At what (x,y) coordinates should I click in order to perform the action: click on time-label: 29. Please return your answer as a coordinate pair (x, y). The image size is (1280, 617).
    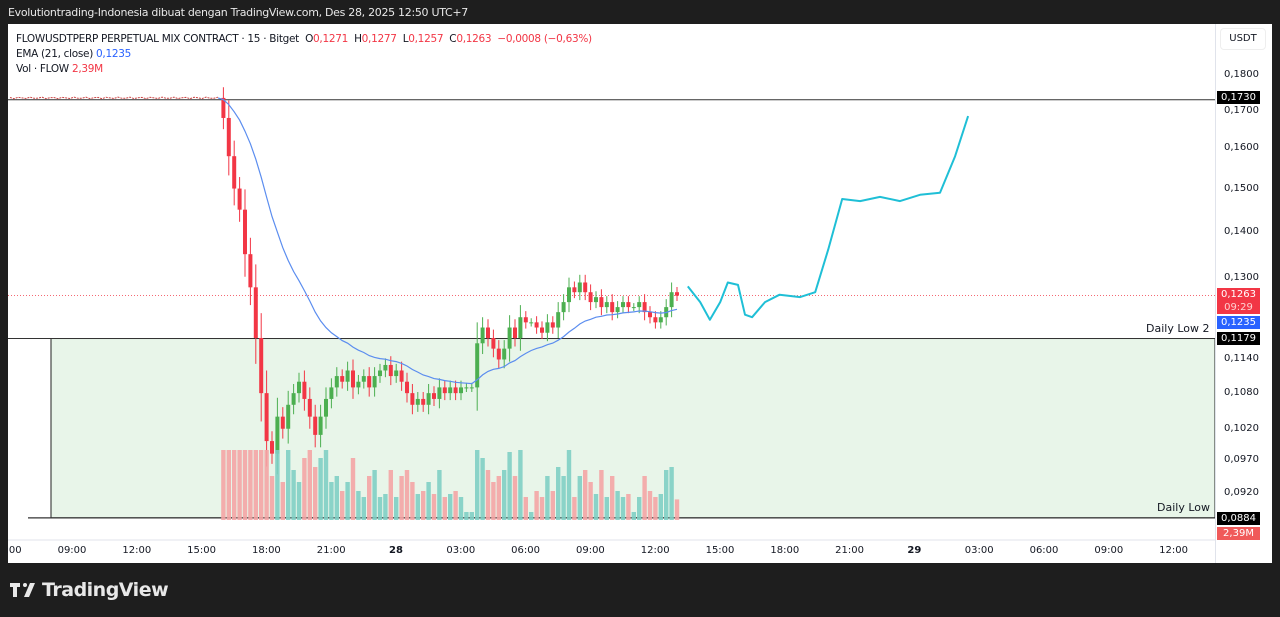
    Looking at the image, I should click on (914, 550).